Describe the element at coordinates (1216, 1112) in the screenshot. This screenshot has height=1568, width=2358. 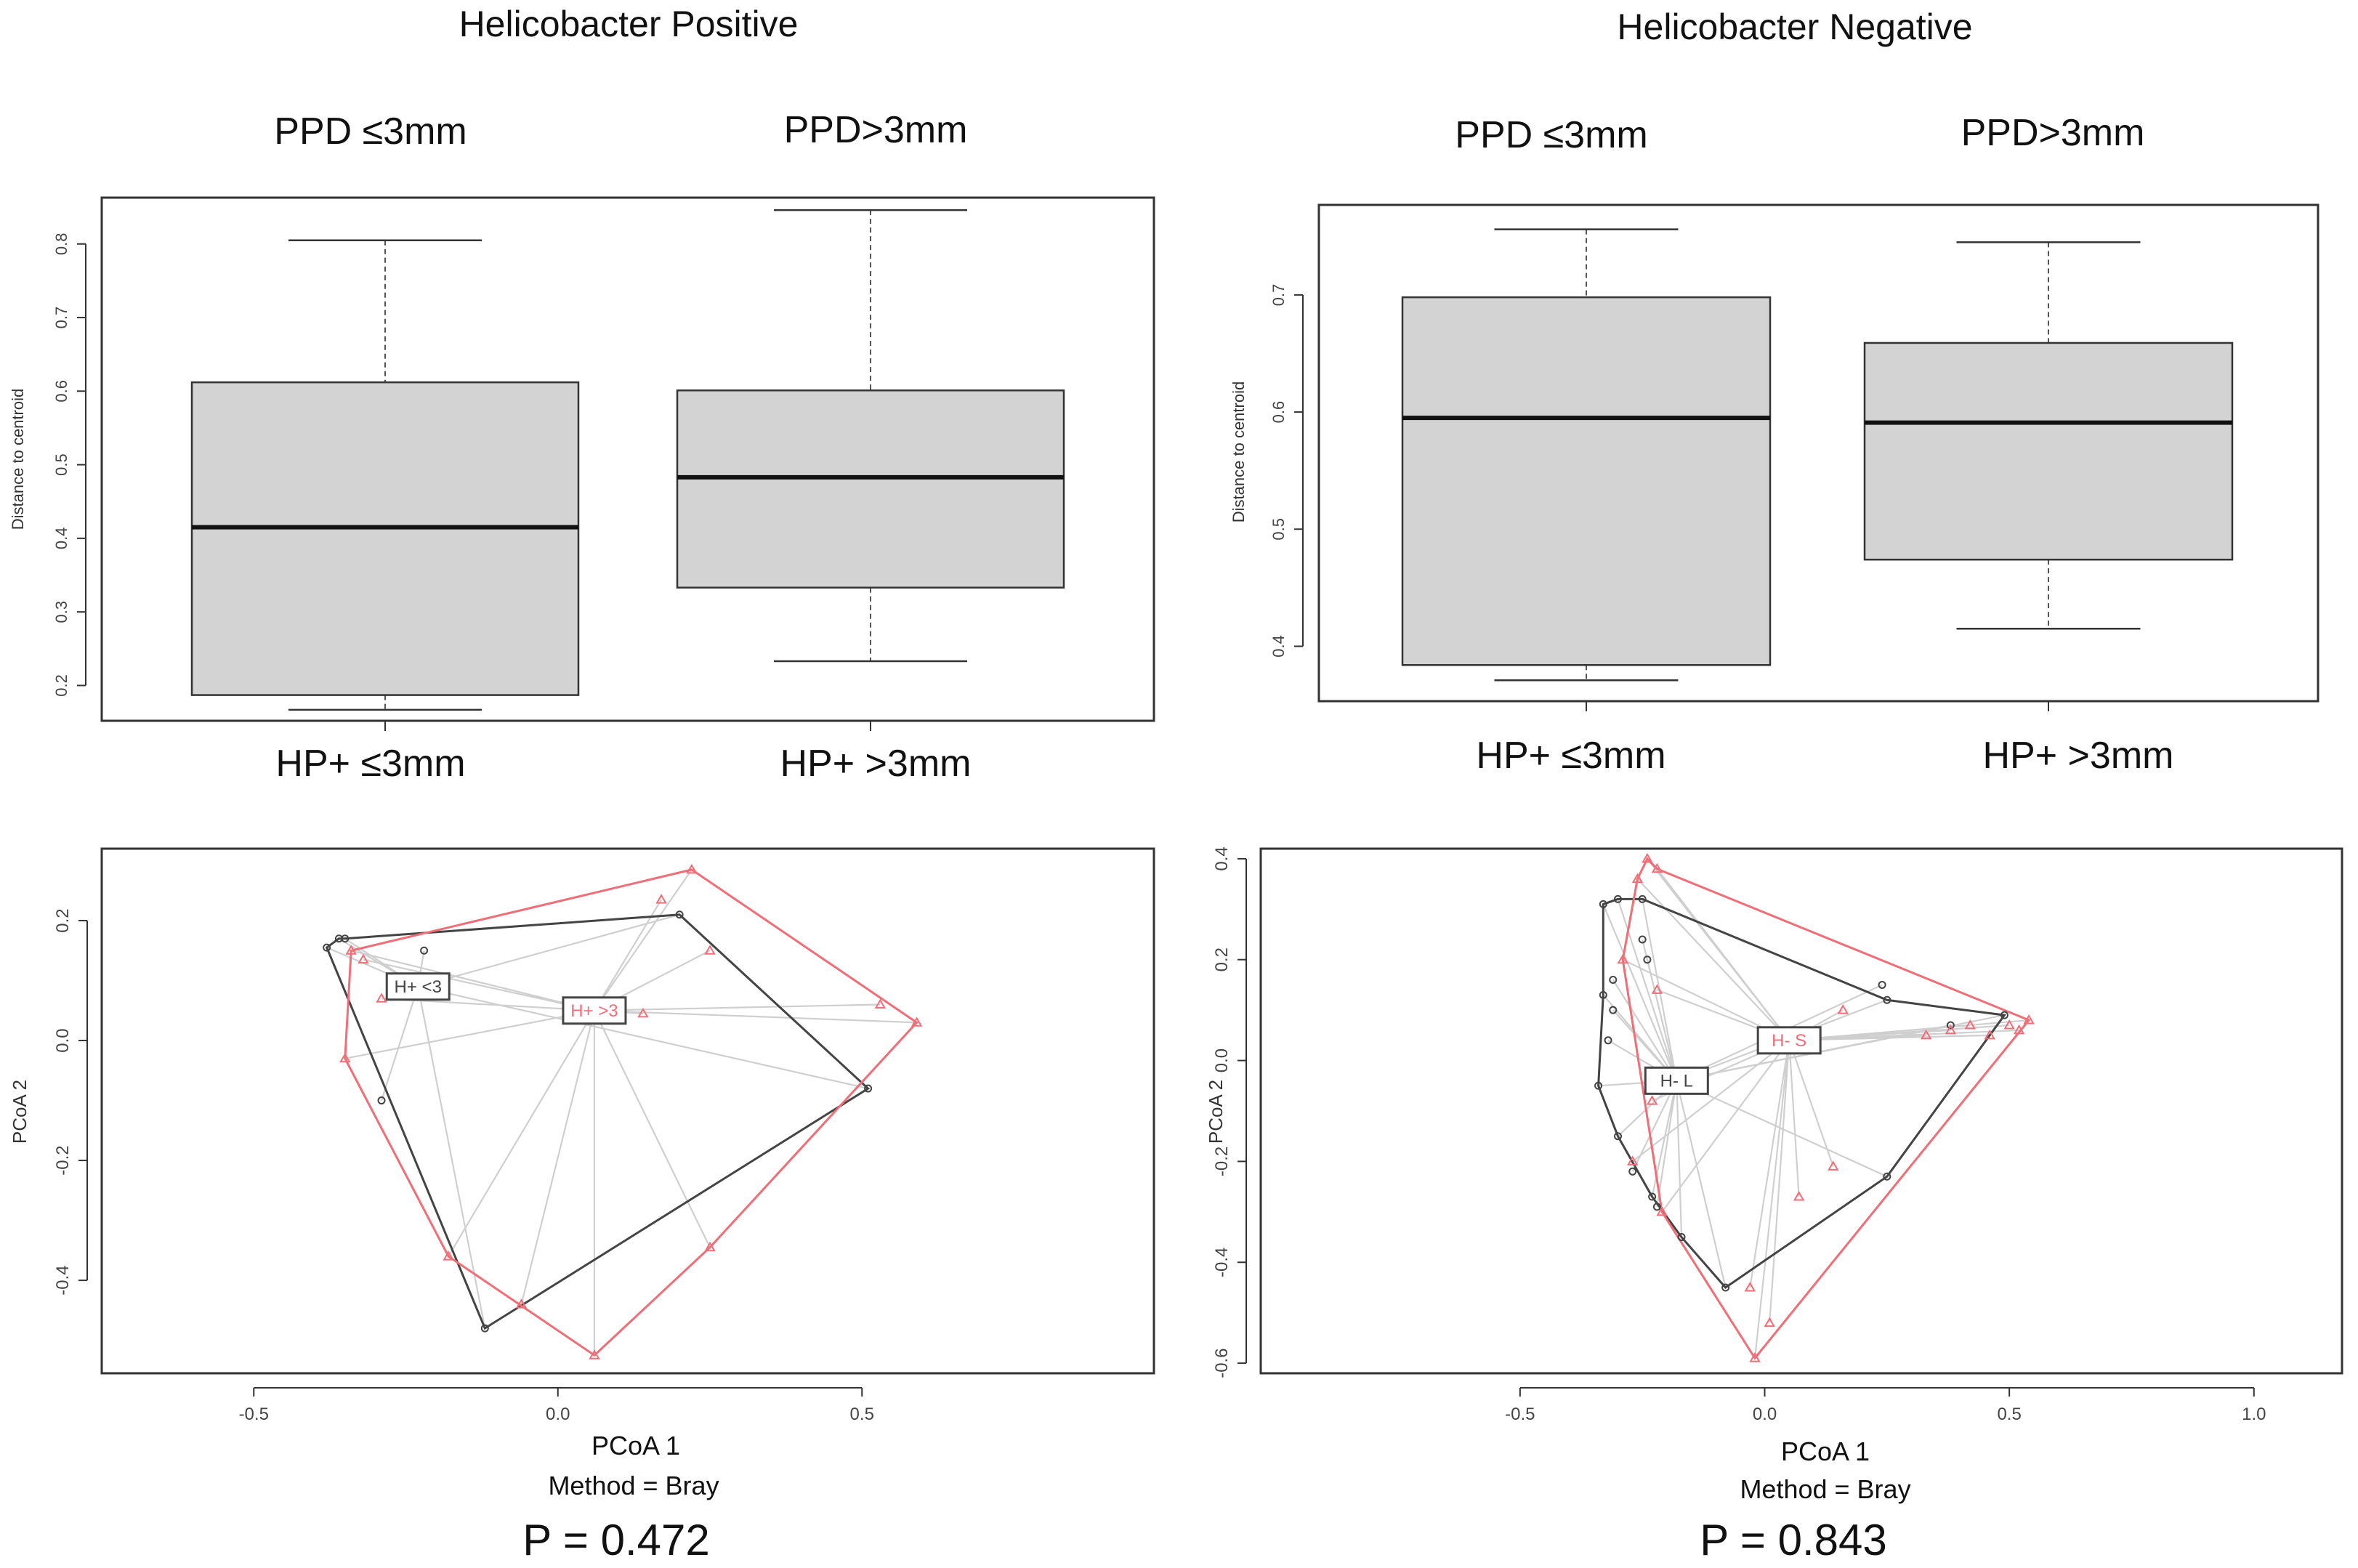
I see `hn-pcoa-ylabel: PCoA 2` at that location.